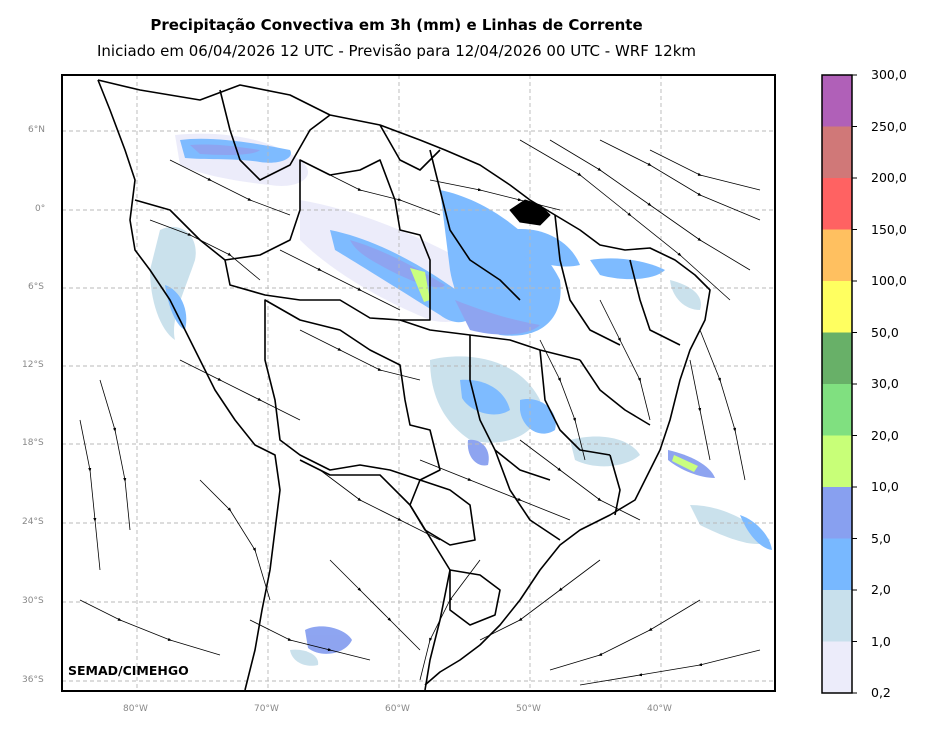 The image size is (931, 735). What do you see at coordinates (36, 287) in the screenshot?
I see `lat-label-6s: 6°S` at bounding box center [36, 287].